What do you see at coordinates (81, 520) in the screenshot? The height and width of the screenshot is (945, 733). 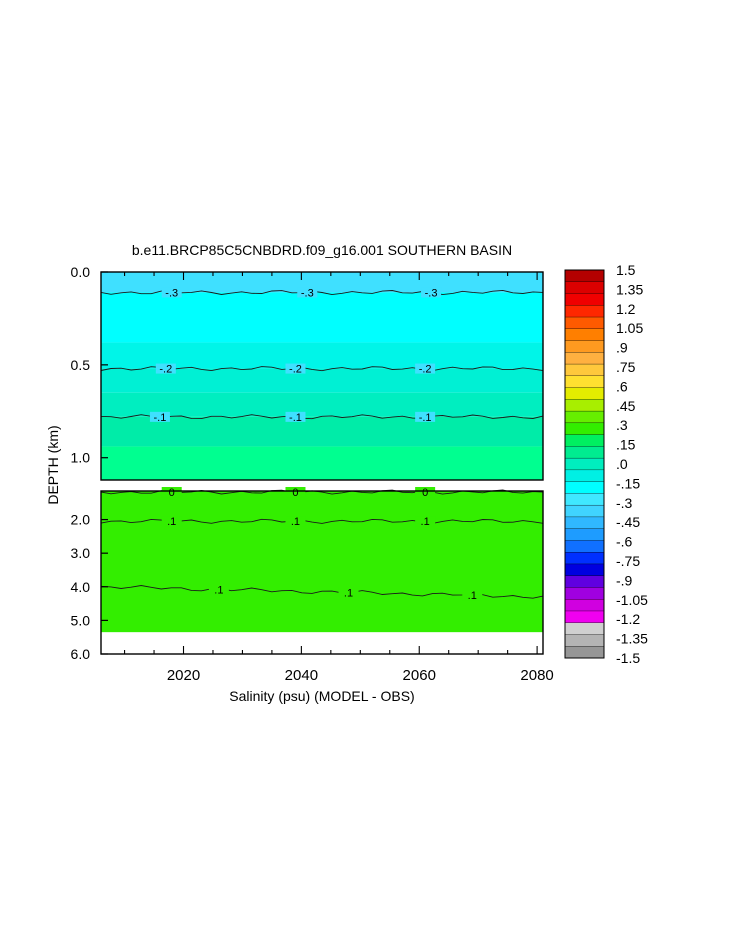 I see `lower-y-tick-label: 2.0` at bounding box center [81, 520].